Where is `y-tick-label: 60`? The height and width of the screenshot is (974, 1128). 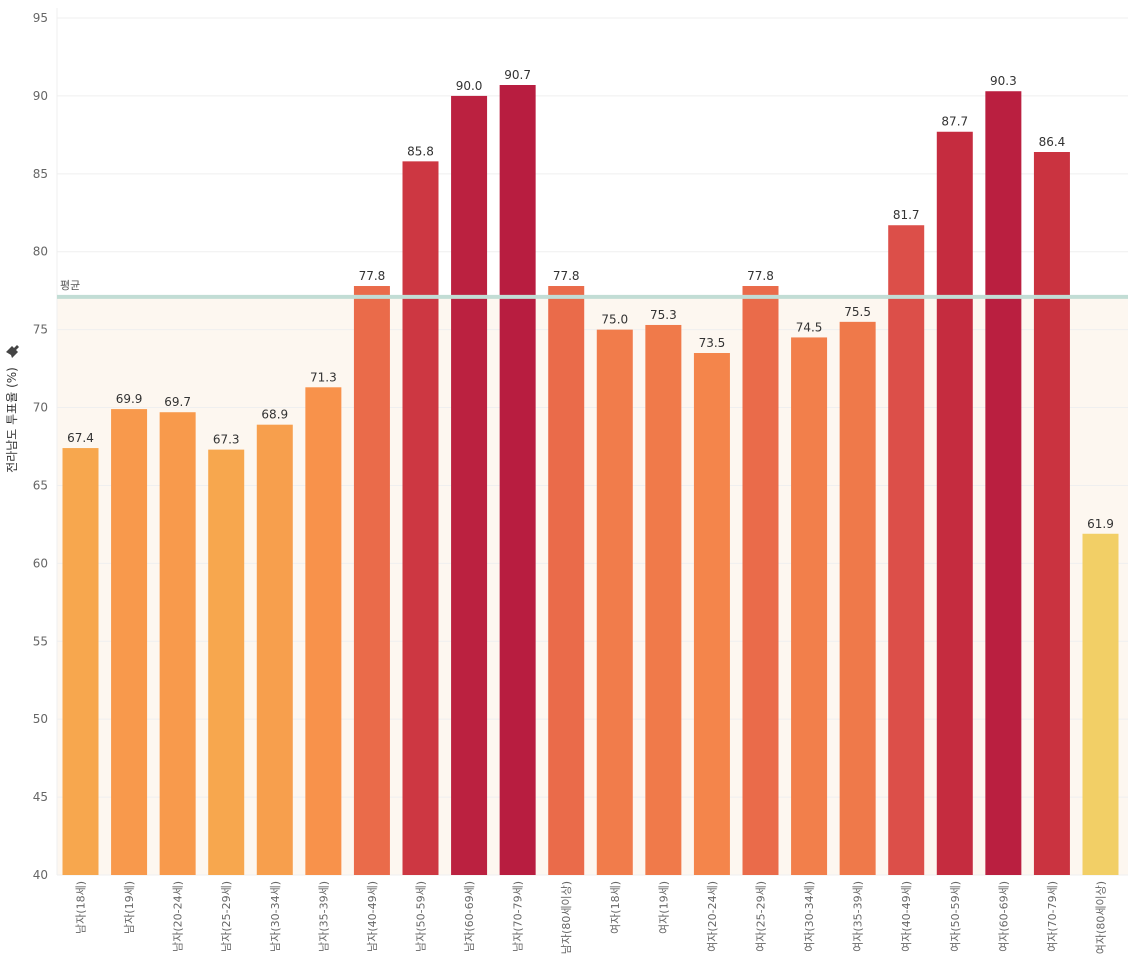 y-tick-label: 60 is located at coordinates (40, 563).